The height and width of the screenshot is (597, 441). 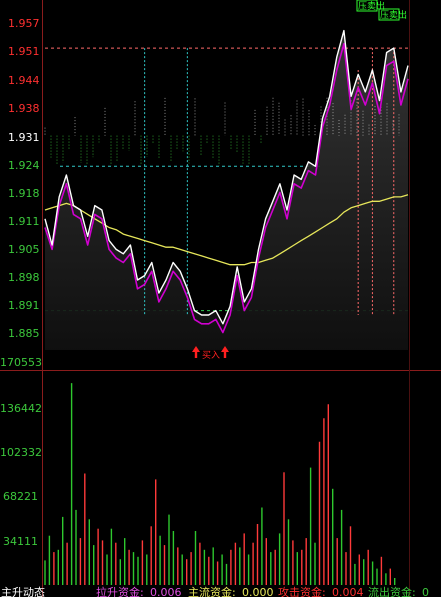 I want to click on price-tick-label: 1.924, so click(x=24, y=165).